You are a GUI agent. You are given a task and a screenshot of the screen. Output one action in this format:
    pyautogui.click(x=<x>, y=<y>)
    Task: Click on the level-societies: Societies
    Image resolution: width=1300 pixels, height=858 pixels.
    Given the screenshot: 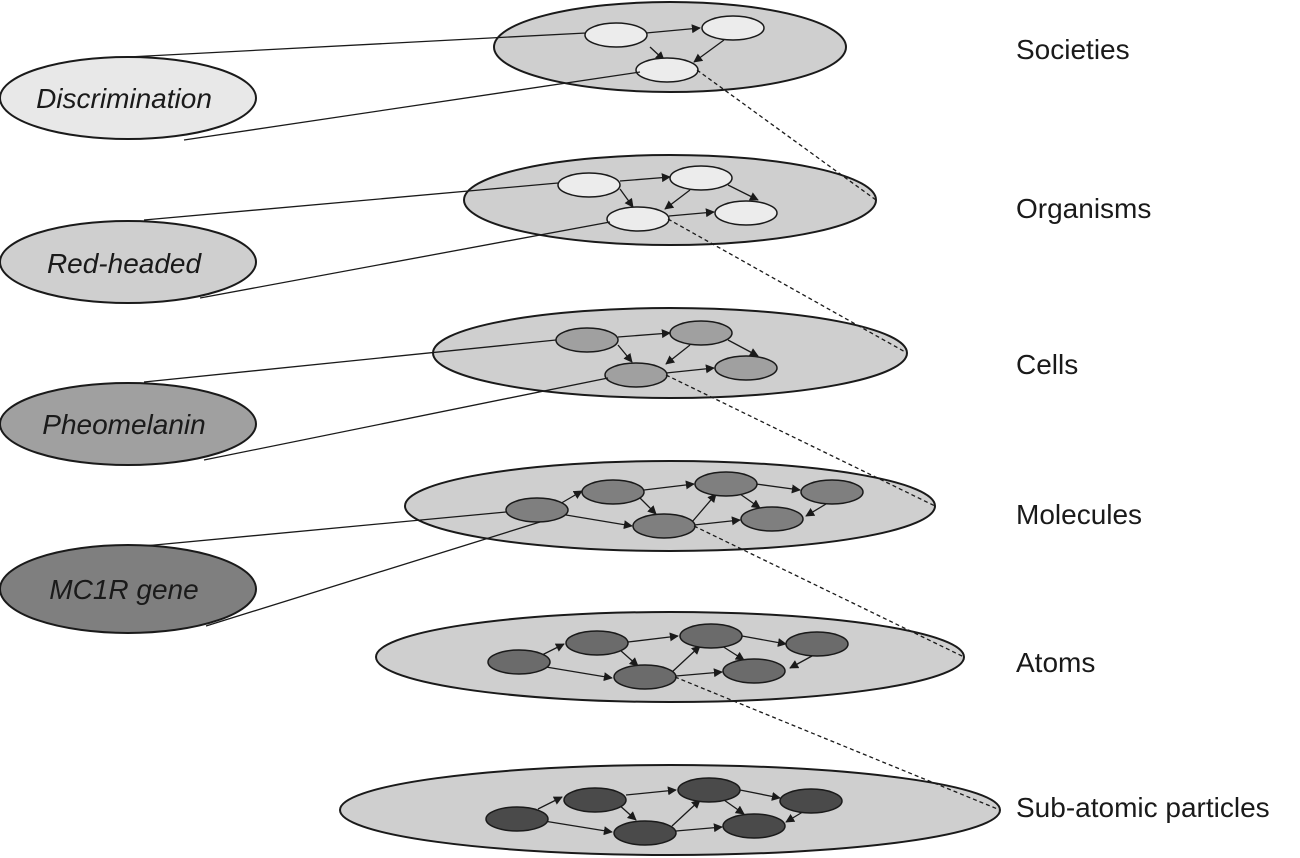 What is the action you would take?
    pyautogui.click(x=811, y=47)
    